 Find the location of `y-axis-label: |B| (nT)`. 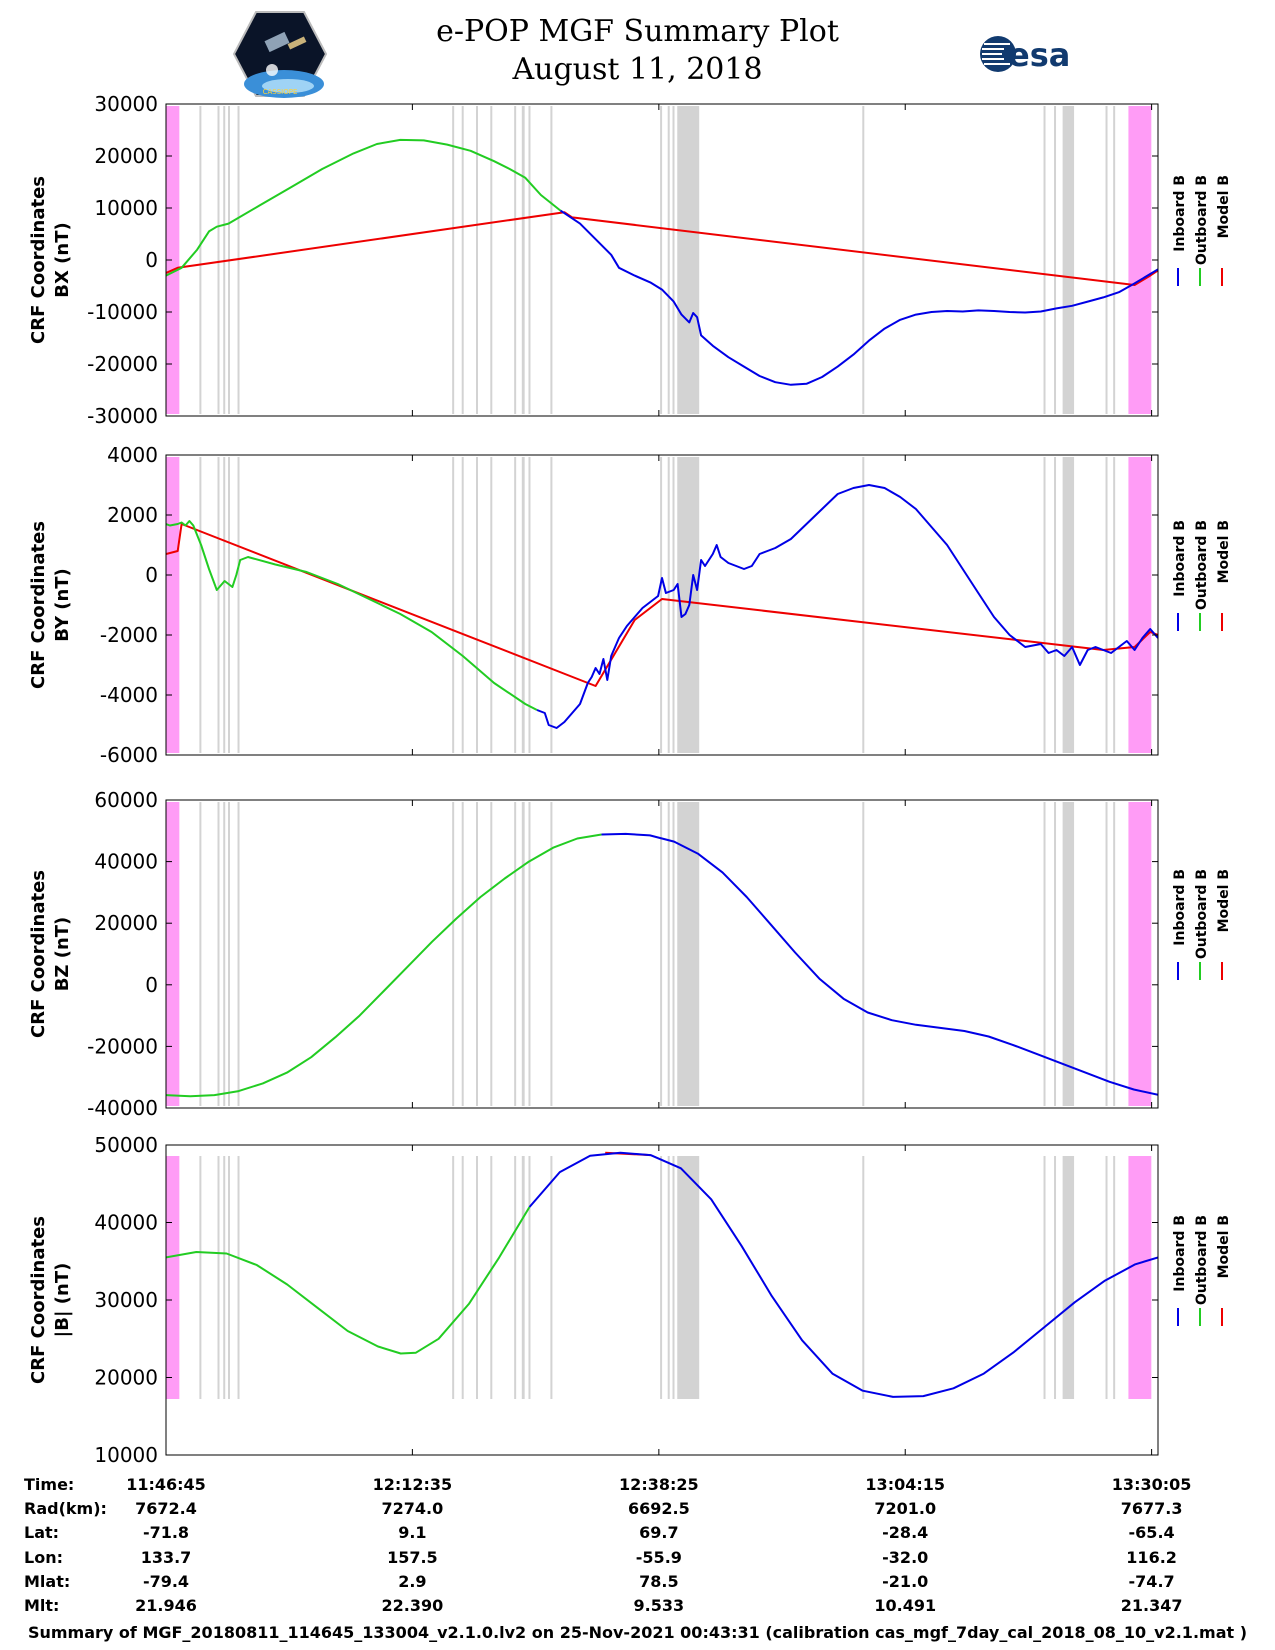

y-axis-label: |B| (nT) is located at coordinates (62, 1300).